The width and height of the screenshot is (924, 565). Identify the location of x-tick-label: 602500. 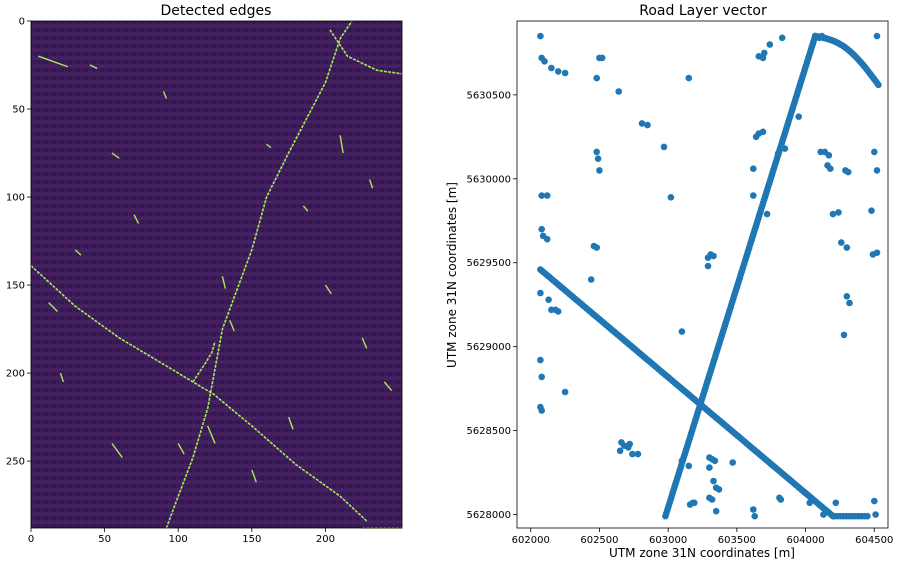
(599, 540).